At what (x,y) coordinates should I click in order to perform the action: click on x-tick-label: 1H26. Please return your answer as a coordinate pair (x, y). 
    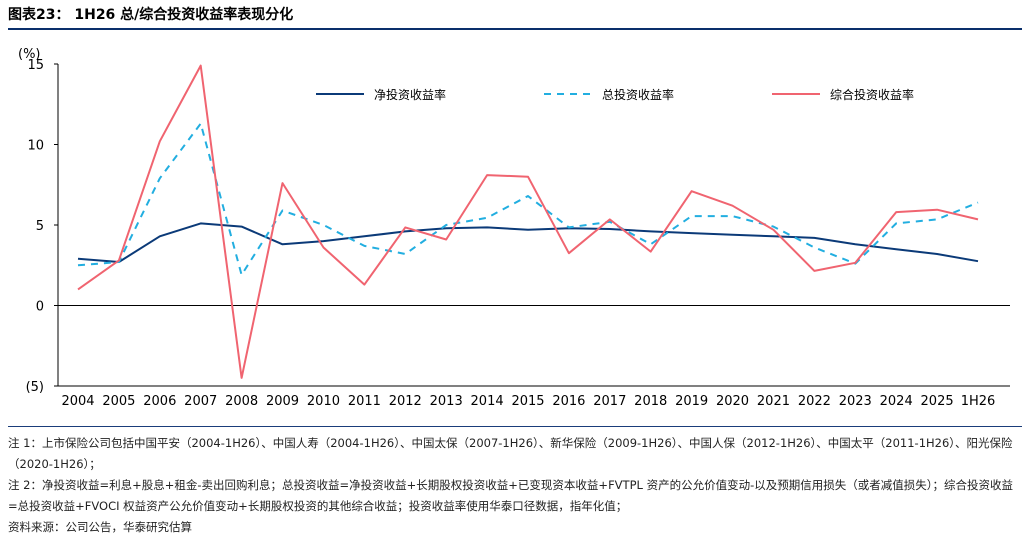
    Looking at the image, I should click on (978, 401).